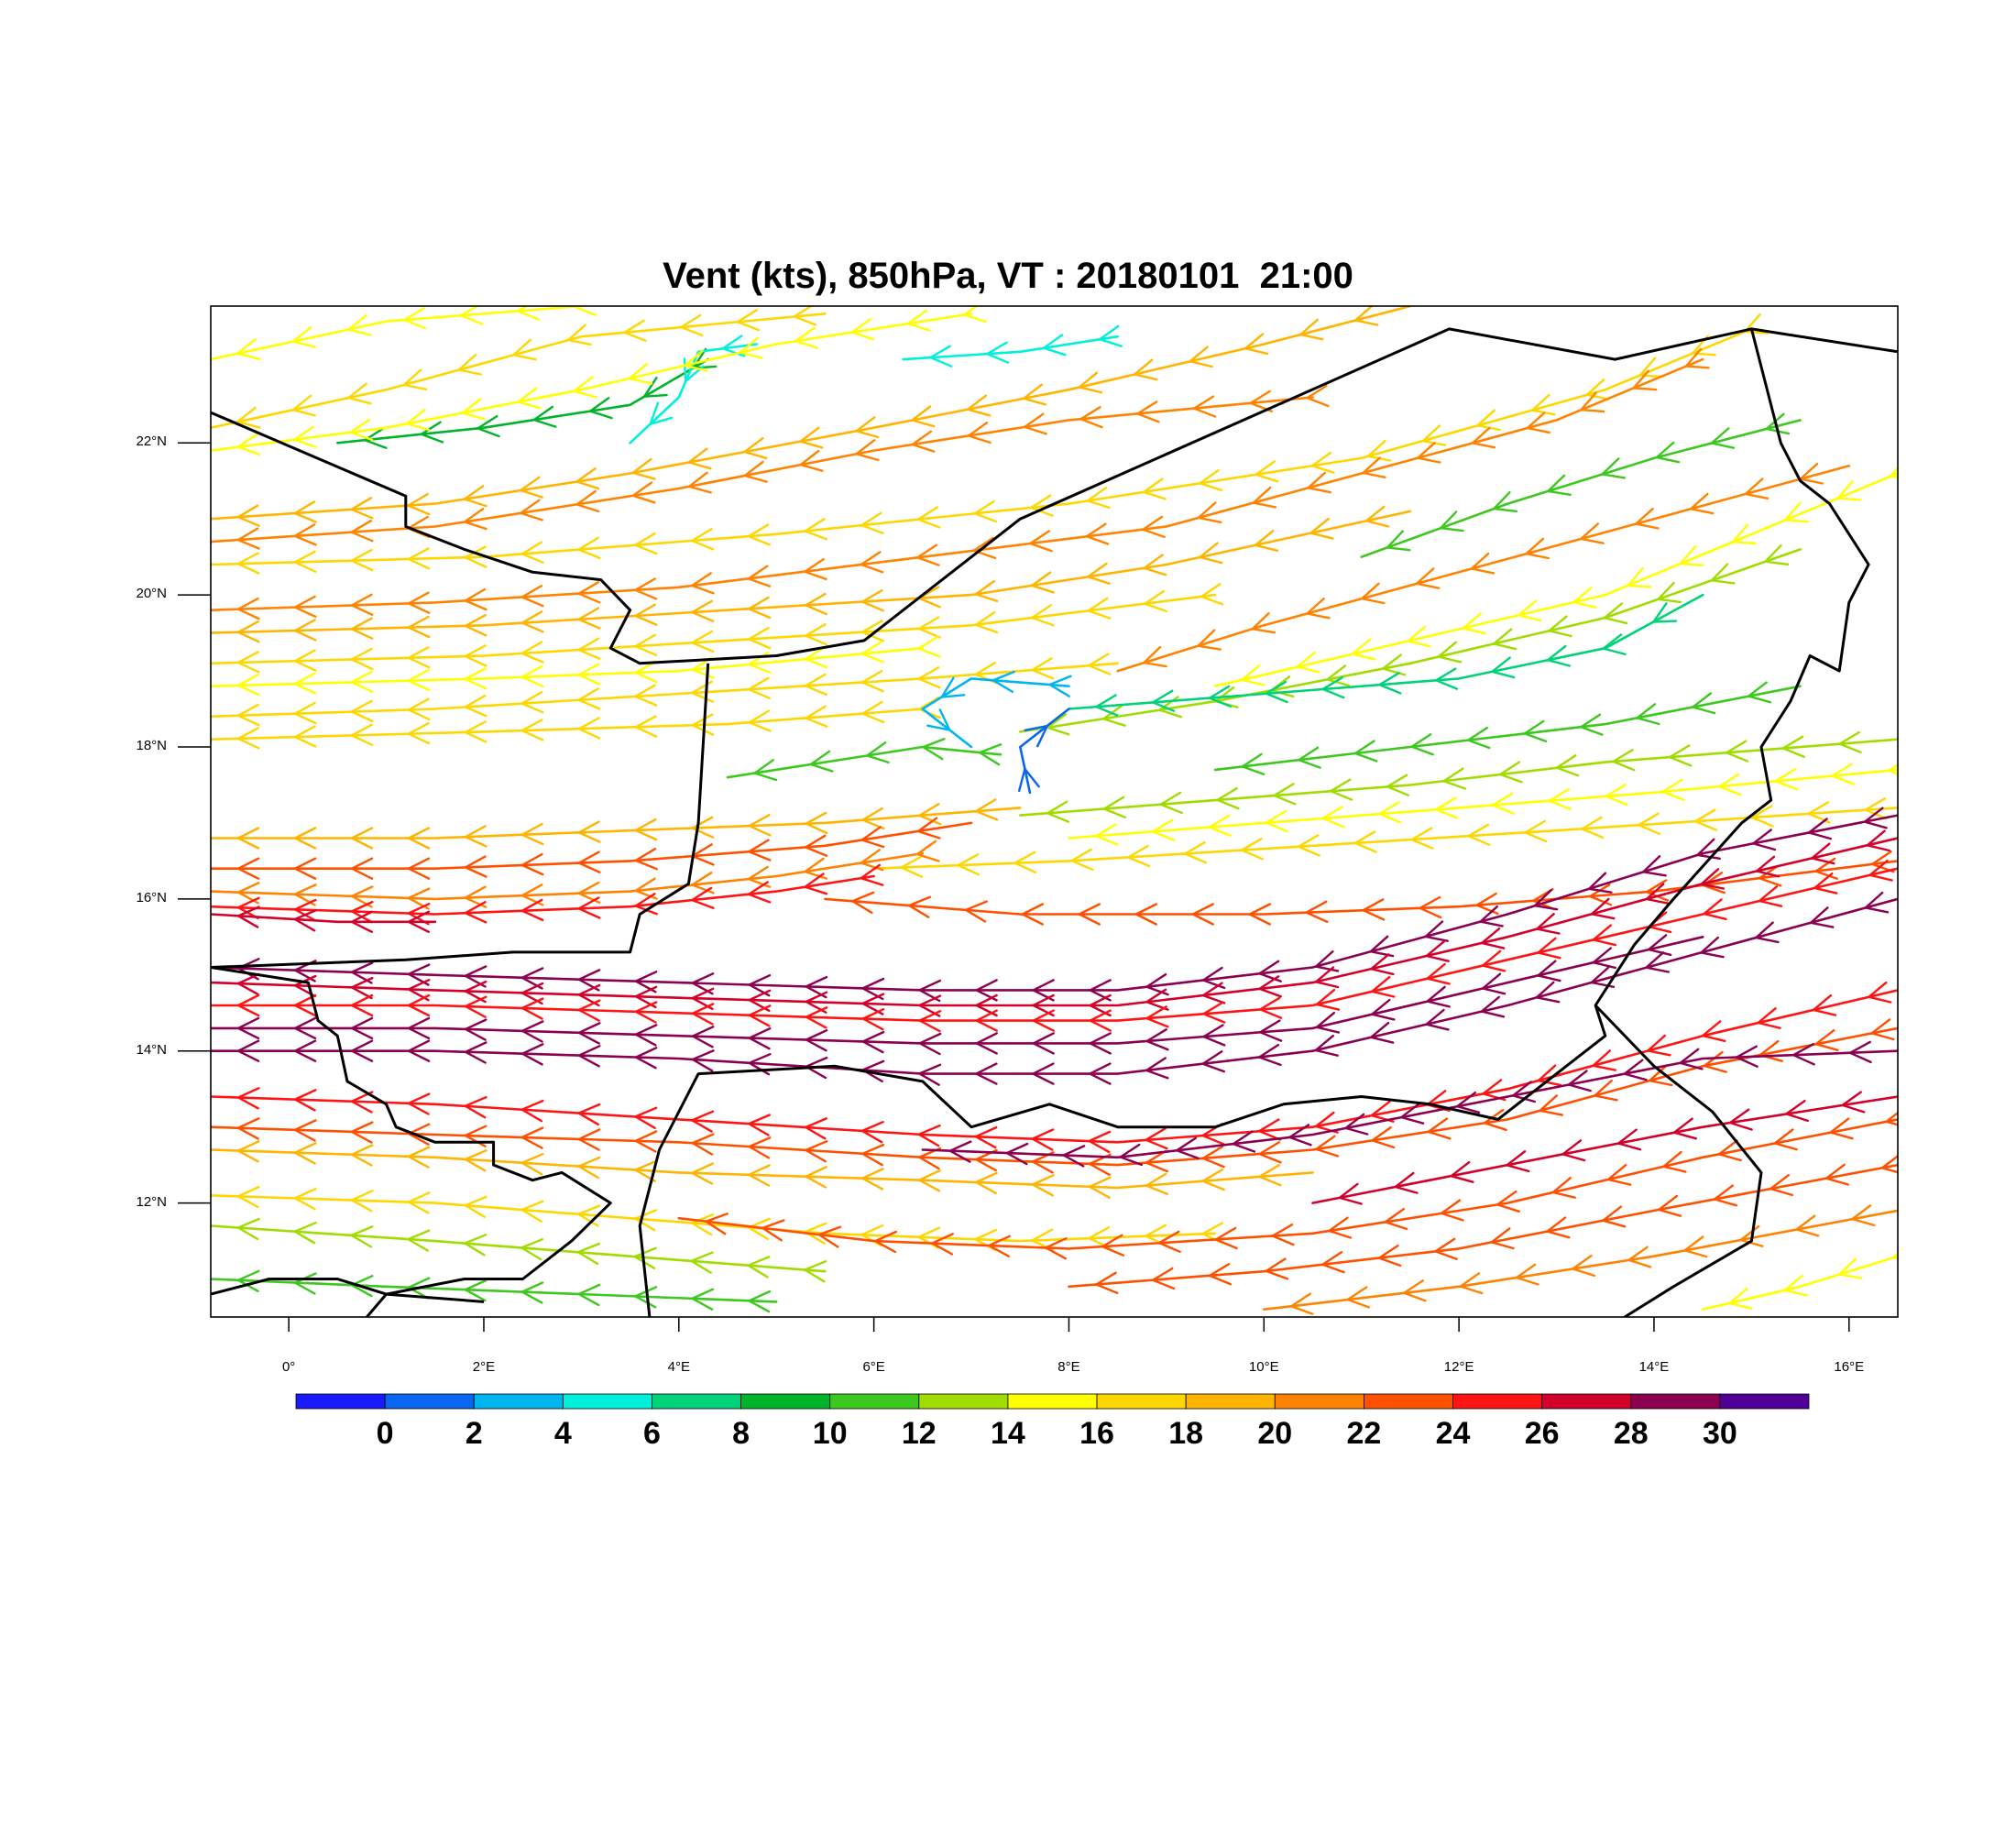 Image resolution: width=2016 pixels, height=1833 pixels. What do you see at coordinates (1364, 1433) in the screenshot?
I see `colorbar-label: 22` at bounding box center [1364, 1433].